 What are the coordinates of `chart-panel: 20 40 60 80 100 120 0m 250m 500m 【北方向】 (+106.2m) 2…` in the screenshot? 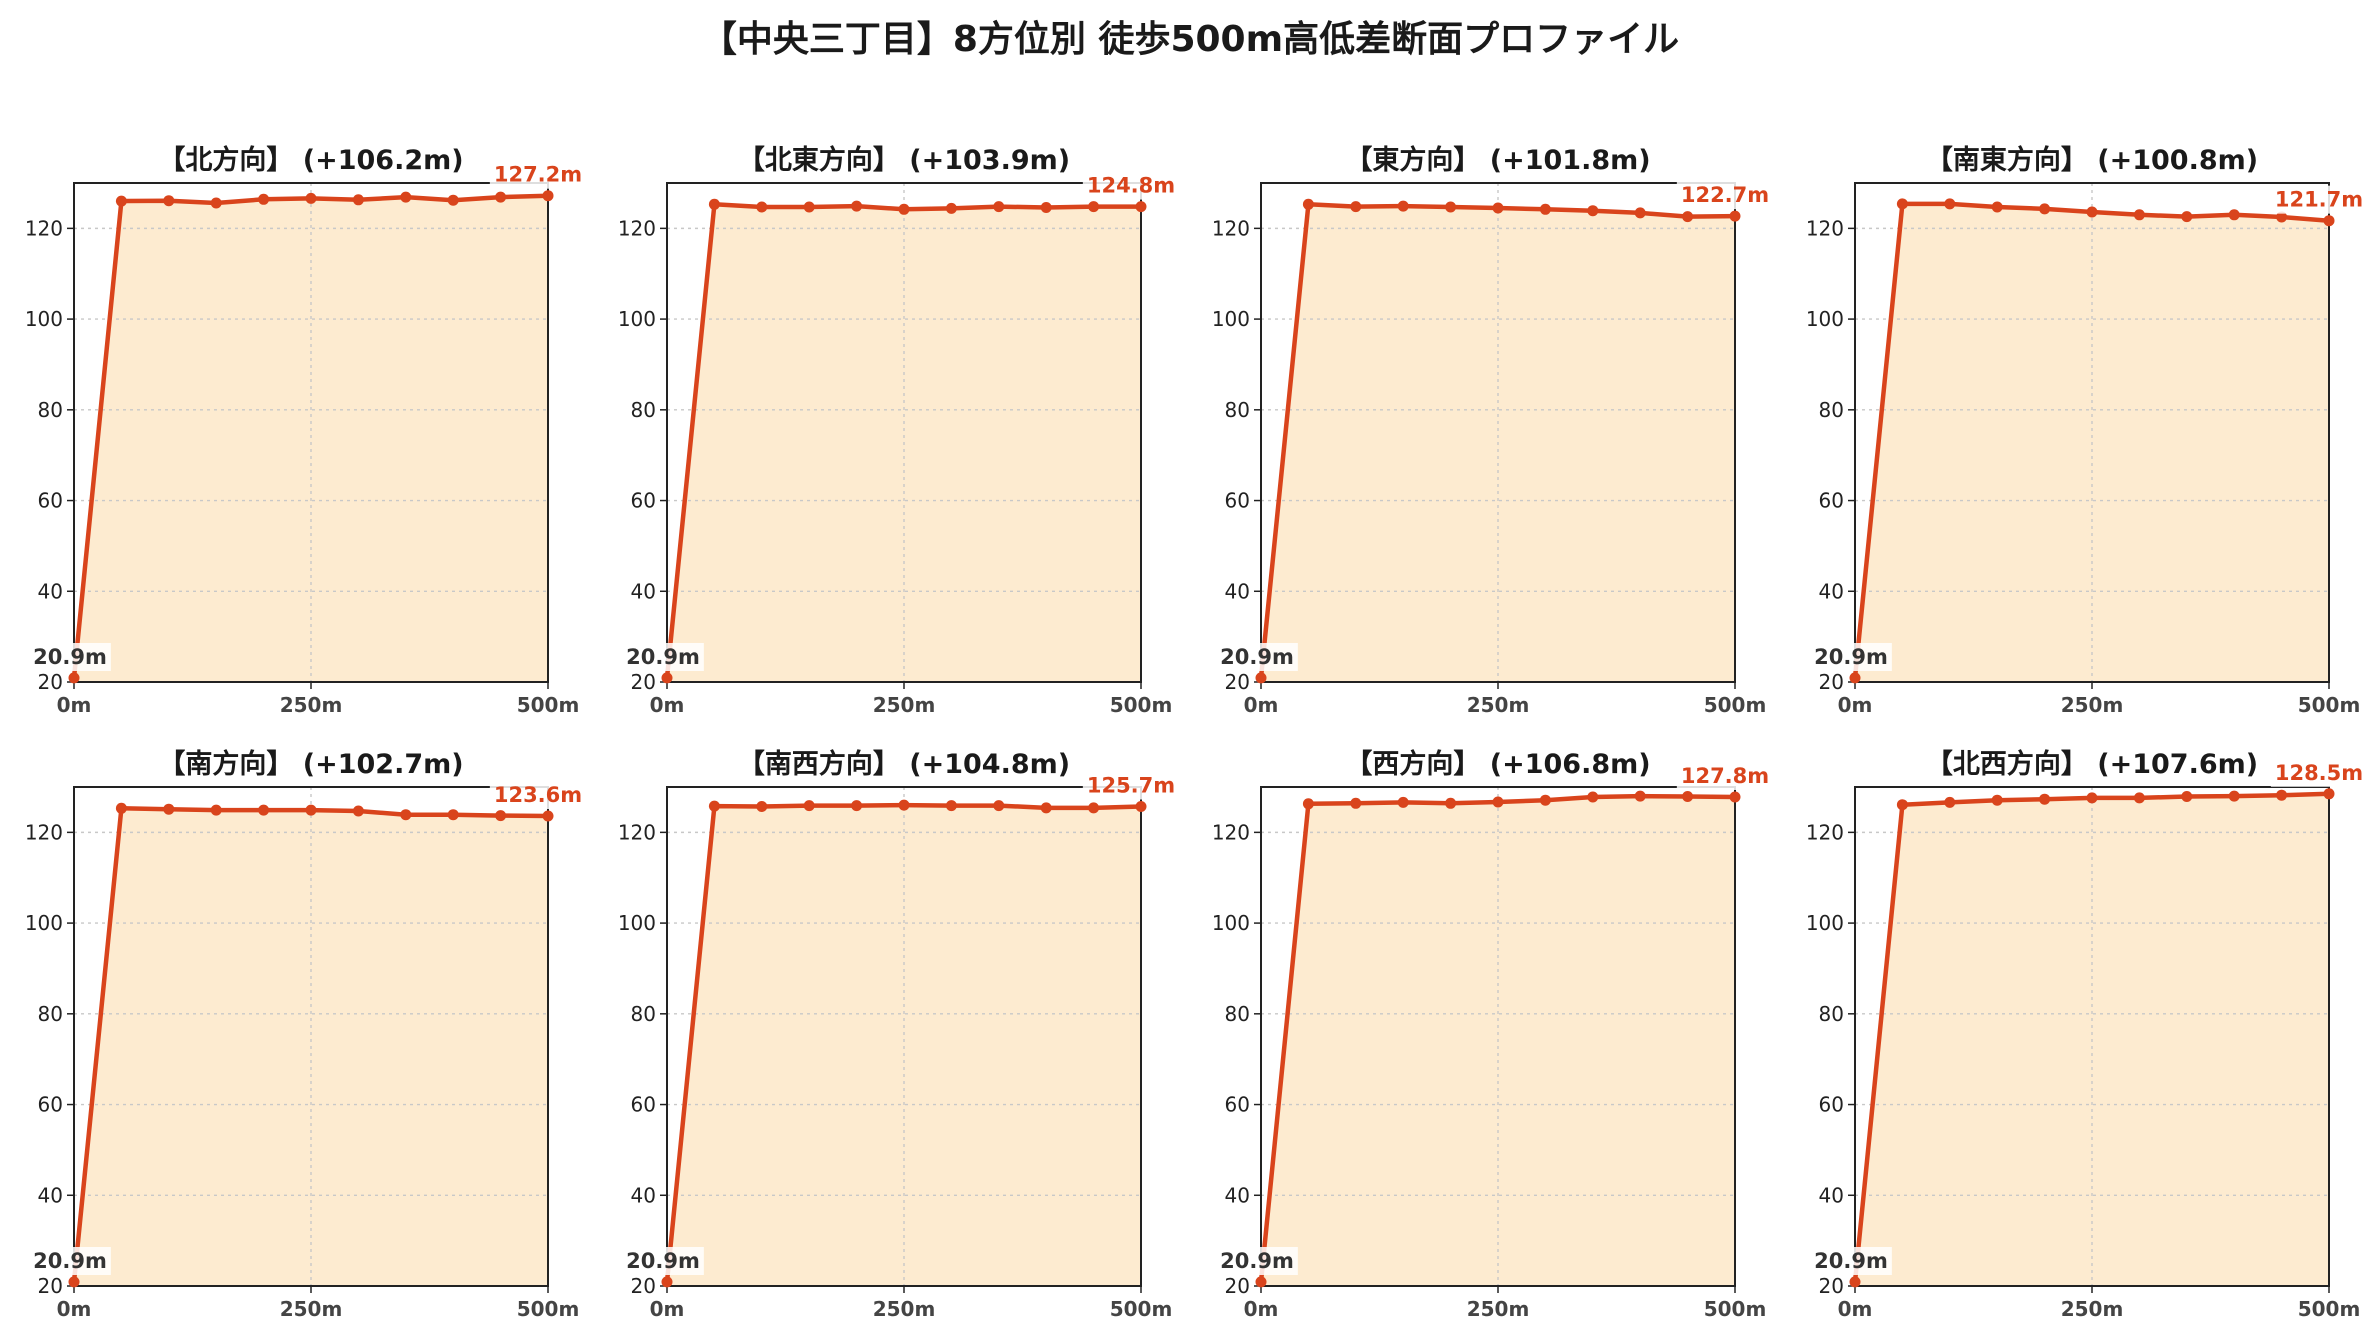 It's located at (306, 430).